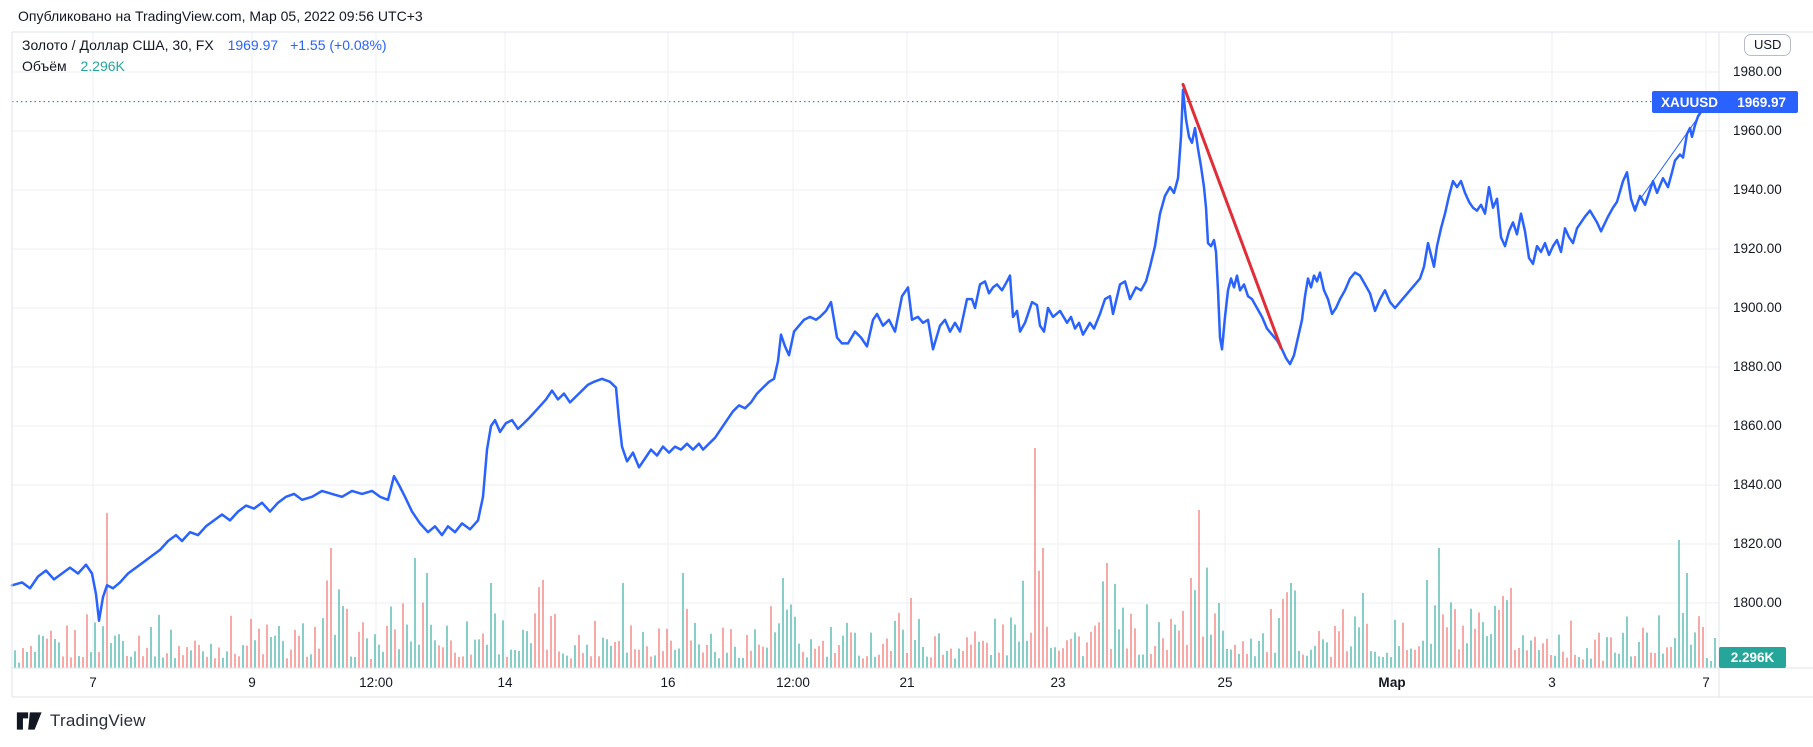 The height and width of the screenshot is (747, 1813). What do you see at coordinates (1757, 543) in the screenshot?
I see `price-axis-label: 1820.00` at bounding box center [1757, 543].